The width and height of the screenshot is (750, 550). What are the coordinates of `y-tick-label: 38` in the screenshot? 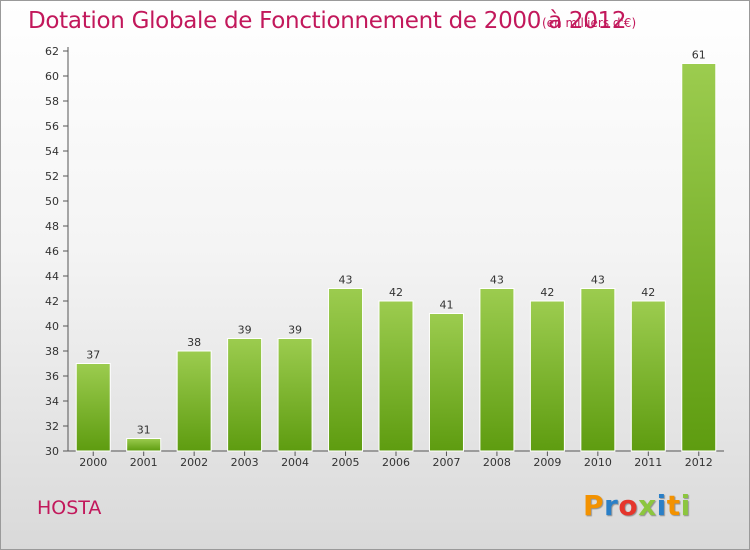 It's located at (52, 351).